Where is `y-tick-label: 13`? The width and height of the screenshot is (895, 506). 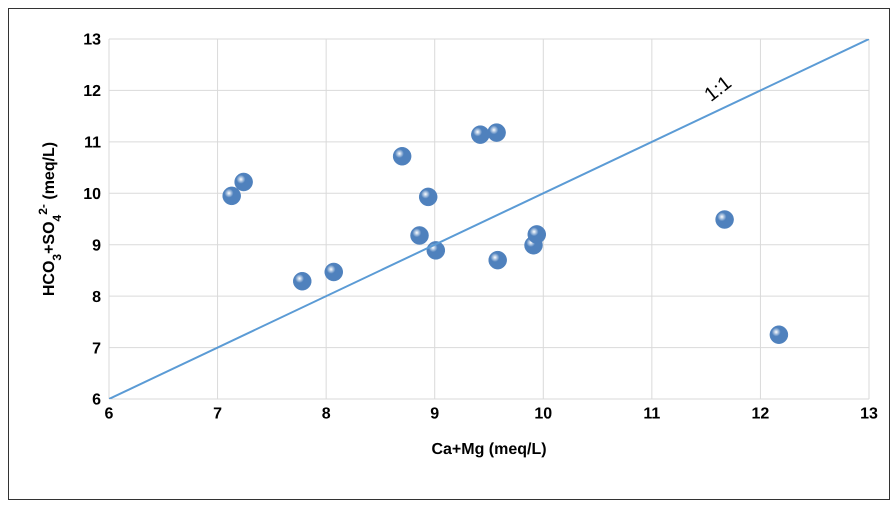 y-tick-label: 13 is located at coordinates (92, 40).